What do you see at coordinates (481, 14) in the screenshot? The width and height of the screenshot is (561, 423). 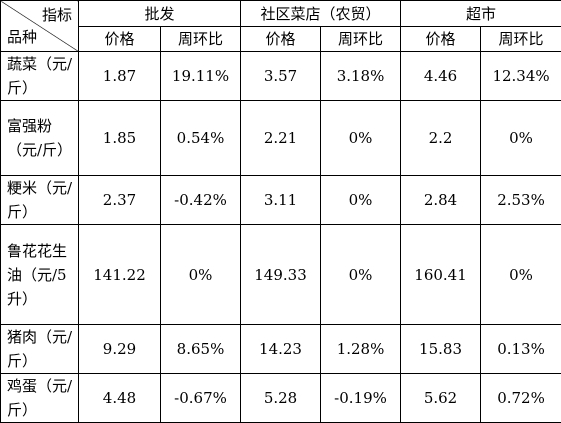 I see `group-header: 超市` at bounding box center [481, 14].